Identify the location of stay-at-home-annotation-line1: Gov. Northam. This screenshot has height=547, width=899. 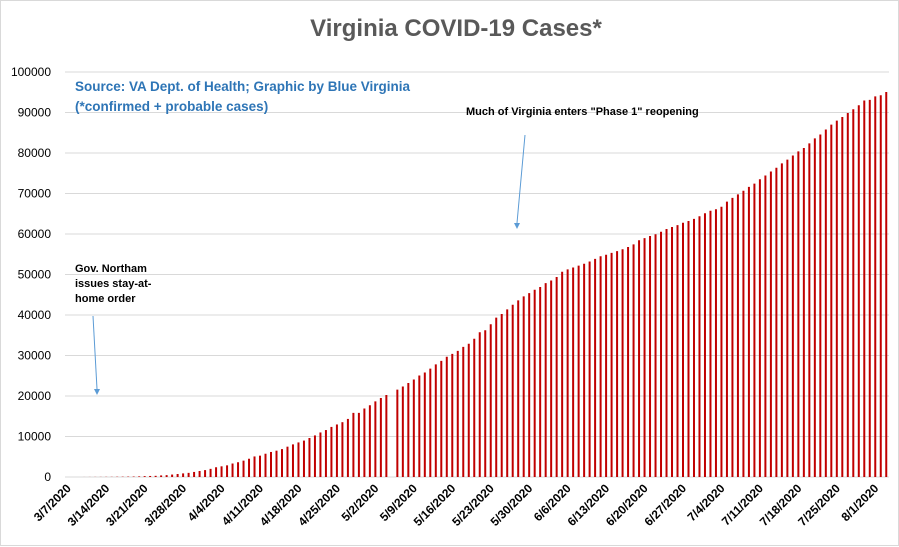
(111, 269).